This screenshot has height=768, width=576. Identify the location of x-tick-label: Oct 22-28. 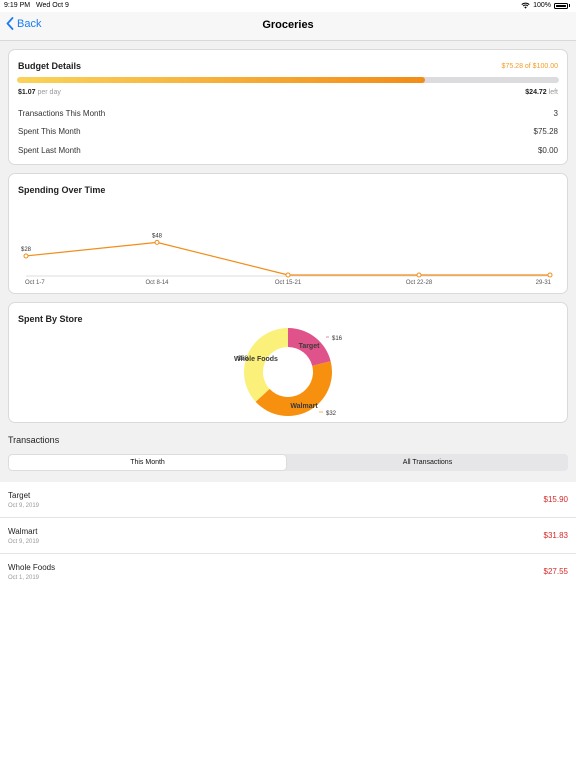
(419, 283).